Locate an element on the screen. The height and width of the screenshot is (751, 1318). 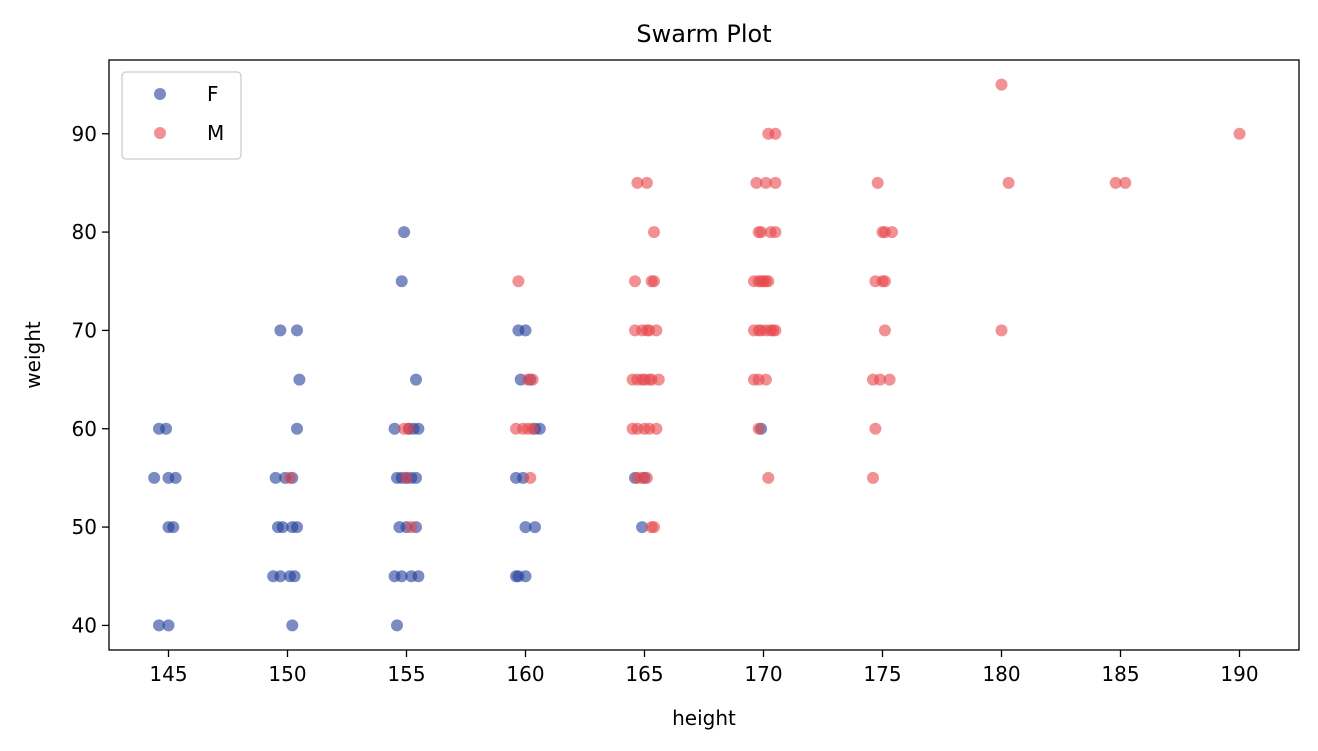
y-axis: 40 50 60 70 80 90 is located at coordinates (90, 379).